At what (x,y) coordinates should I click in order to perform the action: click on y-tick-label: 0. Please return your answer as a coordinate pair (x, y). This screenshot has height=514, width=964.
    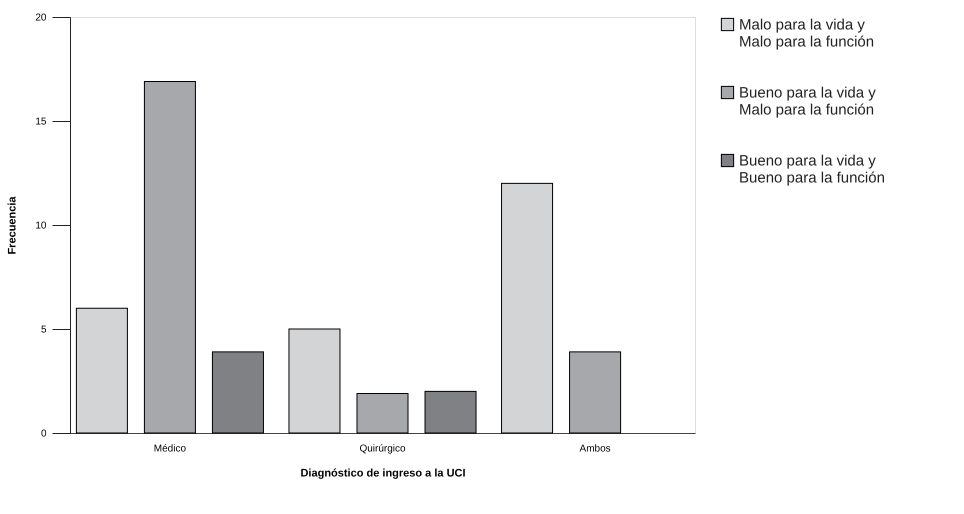
    Looking at the image, I should click on (43, 434).